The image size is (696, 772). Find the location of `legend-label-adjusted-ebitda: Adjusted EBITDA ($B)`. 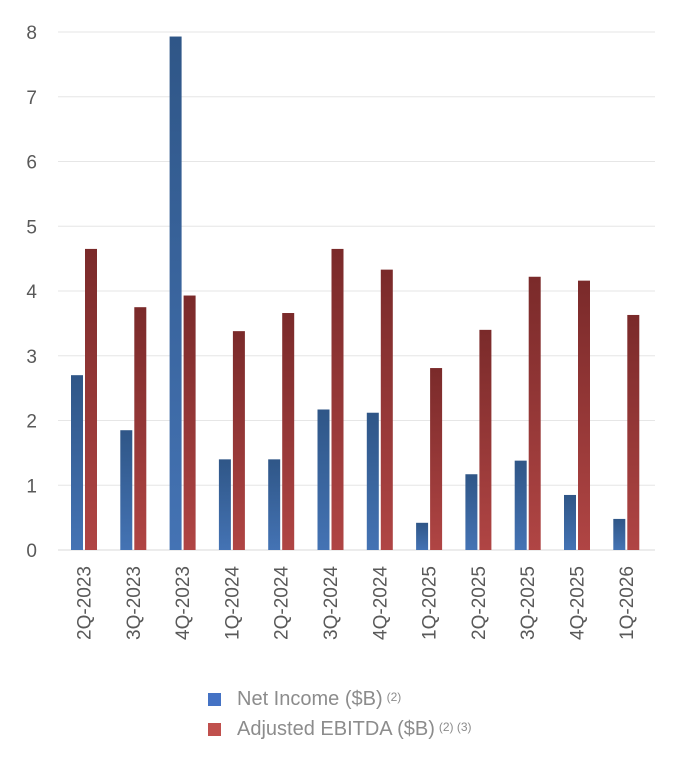

legend-label-adjusted-ebitda: Adjusted EBITDA ($B) is located at coordinates (336, 728).